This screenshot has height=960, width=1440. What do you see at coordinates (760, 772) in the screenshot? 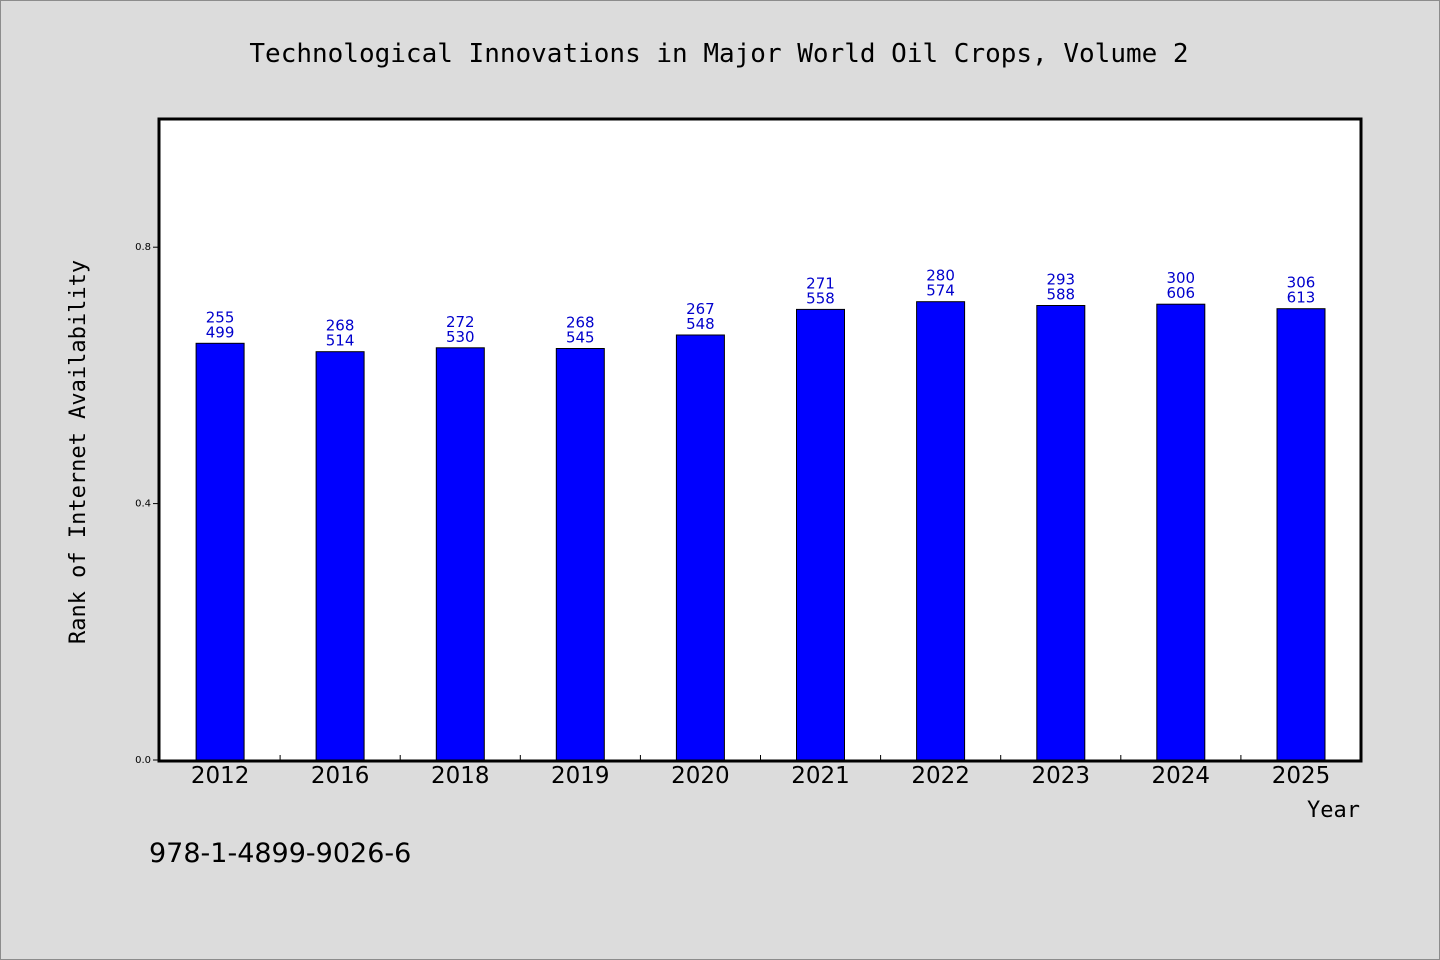
I see `x-axis-ticks: 2012 2016 2018 2019 2020 2021 2022 2023 2024 2025` at bounding box center [760, 772].